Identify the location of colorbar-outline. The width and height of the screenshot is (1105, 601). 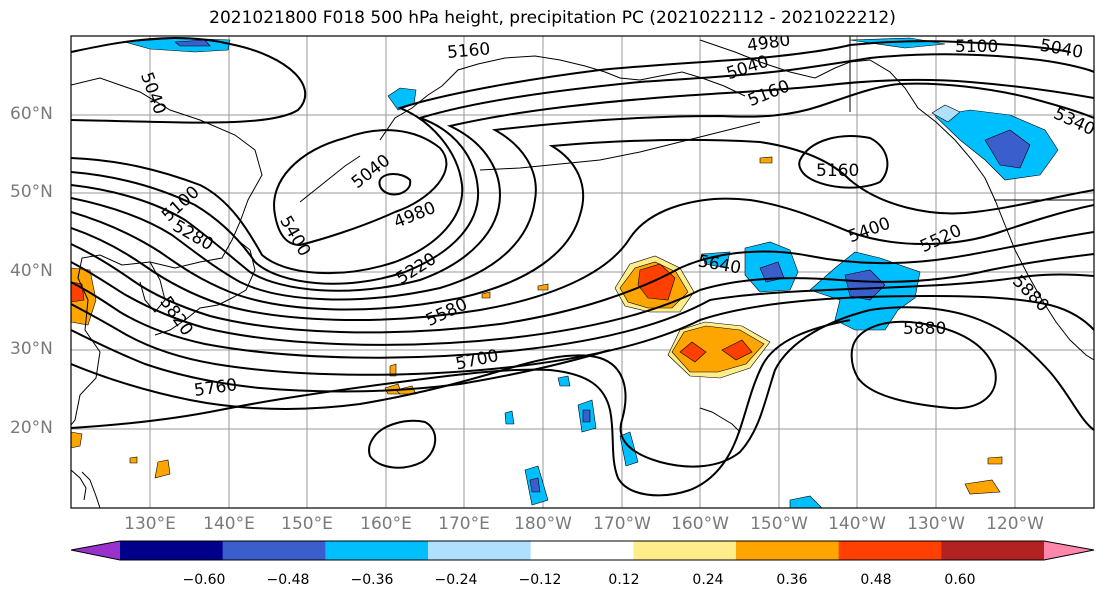
(582, 550).